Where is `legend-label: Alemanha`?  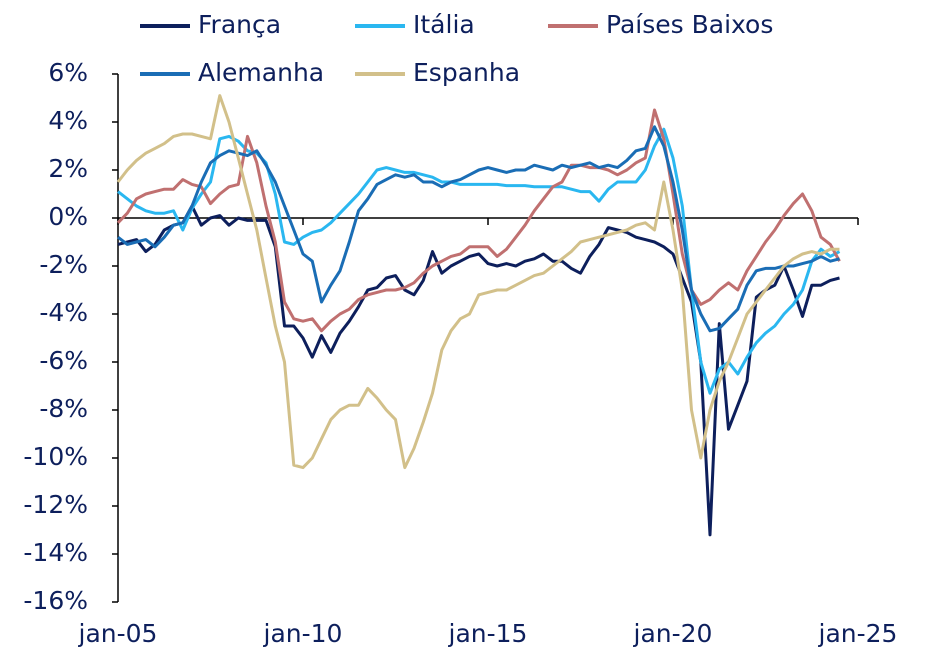
legend-label: Alemanha is located at coordinates (261, 72).